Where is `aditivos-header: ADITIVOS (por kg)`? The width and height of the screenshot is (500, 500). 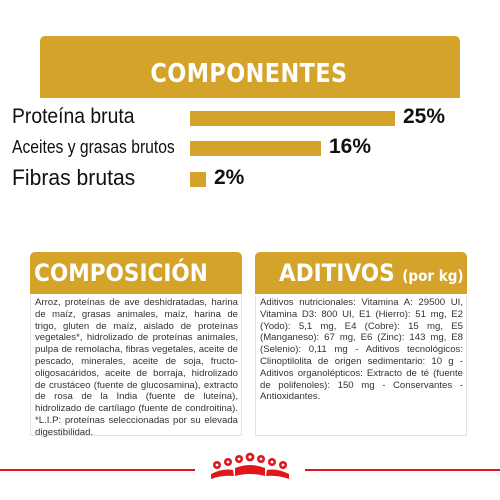 aditivos-header: ADITIVOS (por kg) is located at coordinates (361, 273).